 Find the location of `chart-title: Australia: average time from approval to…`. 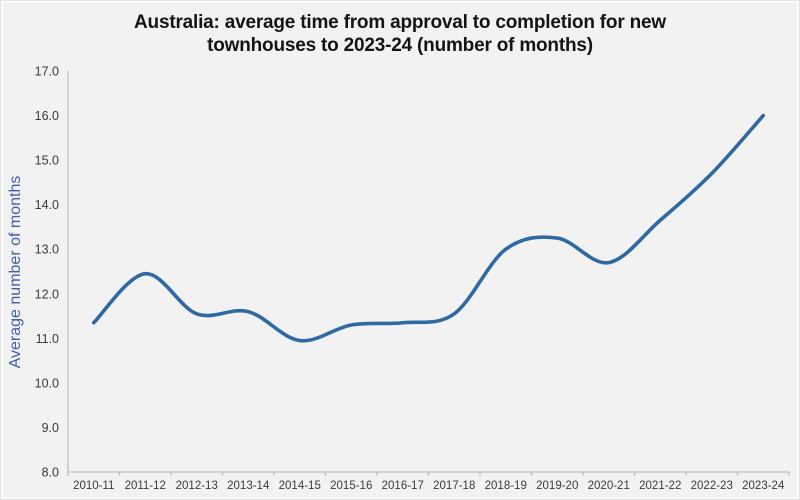

chart-title: Australia: average time from approval to… is located at coordinates (400, 34).